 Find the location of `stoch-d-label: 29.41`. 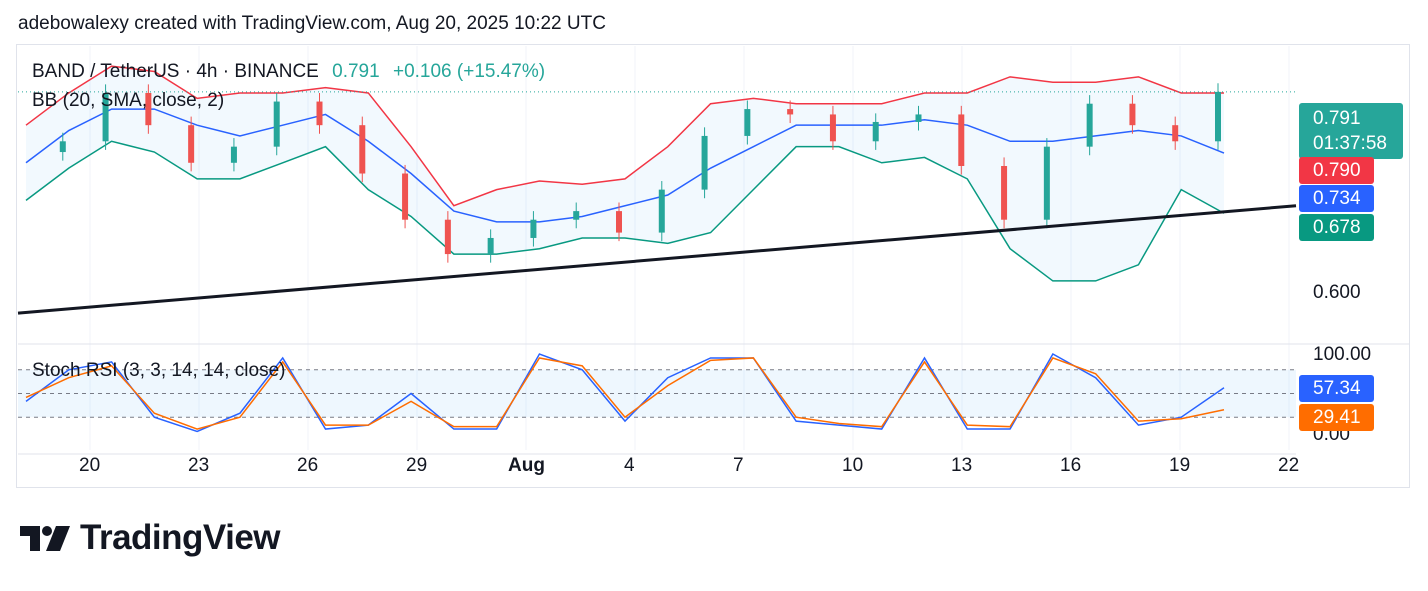

stoch-d-label: 29.41 is located at coordinates (1336, 417).